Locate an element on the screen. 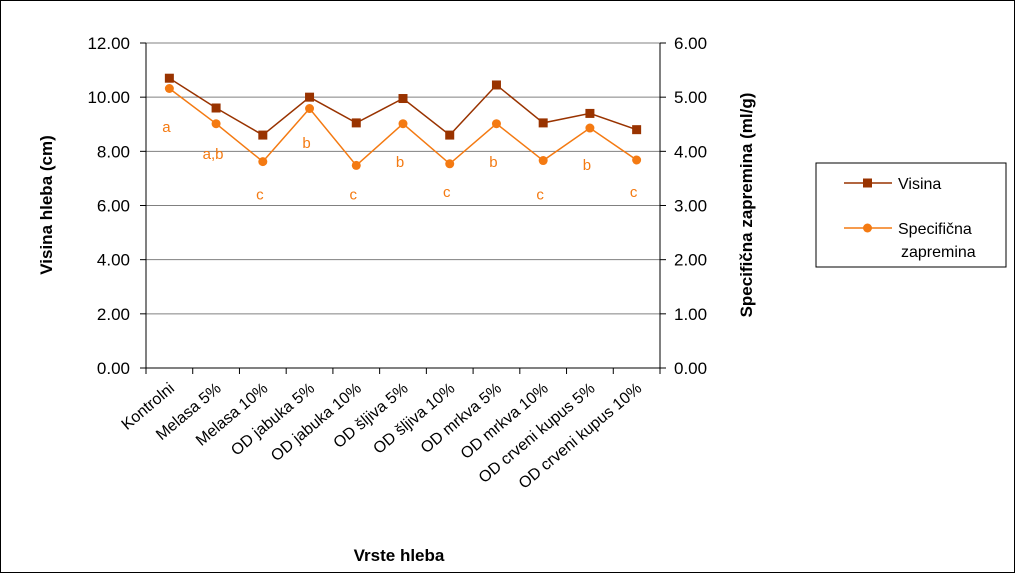 Image resolution: width=1015 pixels, height=573 pixels. y-tick-label-right: 0.00 is located at coordinates (690, 368).